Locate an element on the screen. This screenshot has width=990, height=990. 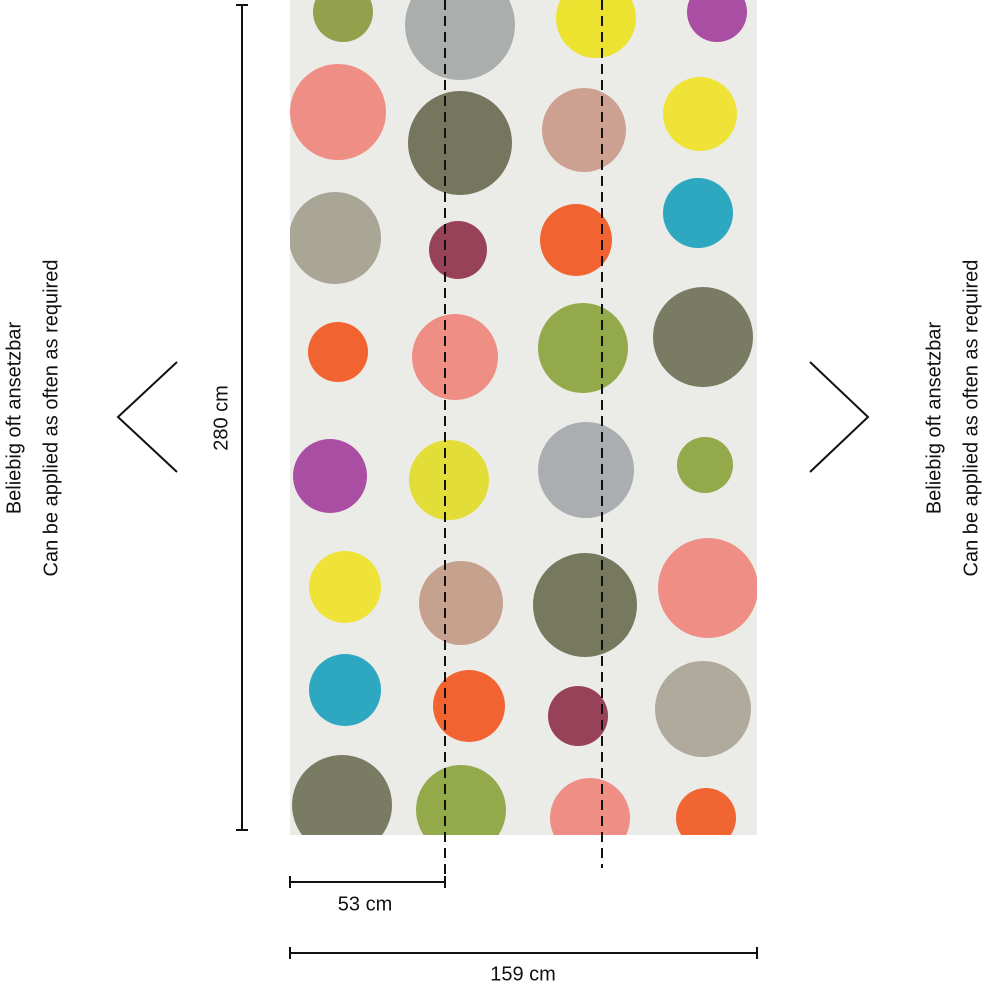
right-note: Can be applied as often as required is located at coordinates (971, 418).